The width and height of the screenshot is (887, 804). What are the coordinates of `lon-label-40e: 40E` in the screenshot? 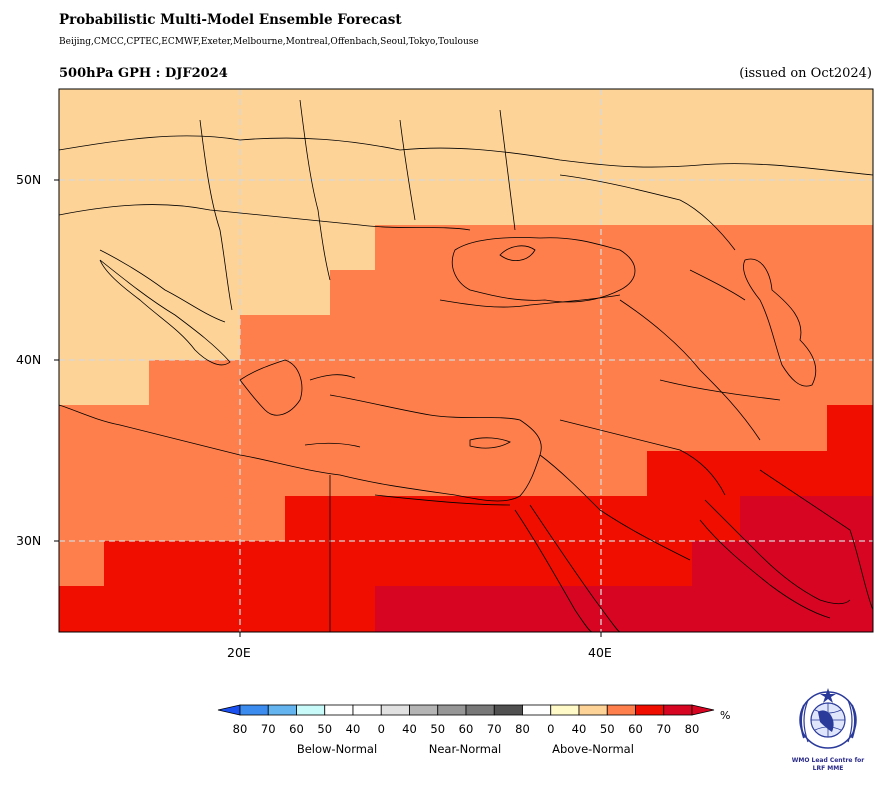 It's located at (600, 652).